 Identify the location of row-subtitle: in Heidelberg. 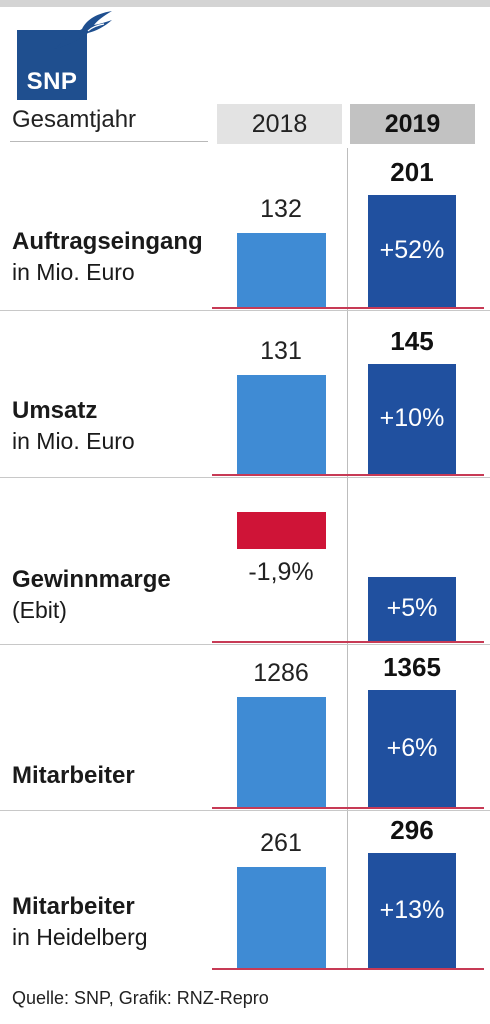
(80, 937).